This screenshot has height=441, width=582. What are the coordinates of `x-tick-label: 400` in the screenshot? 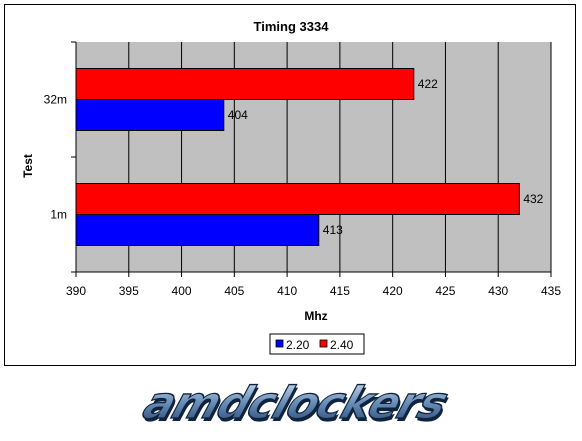 It's located at (182, 291).